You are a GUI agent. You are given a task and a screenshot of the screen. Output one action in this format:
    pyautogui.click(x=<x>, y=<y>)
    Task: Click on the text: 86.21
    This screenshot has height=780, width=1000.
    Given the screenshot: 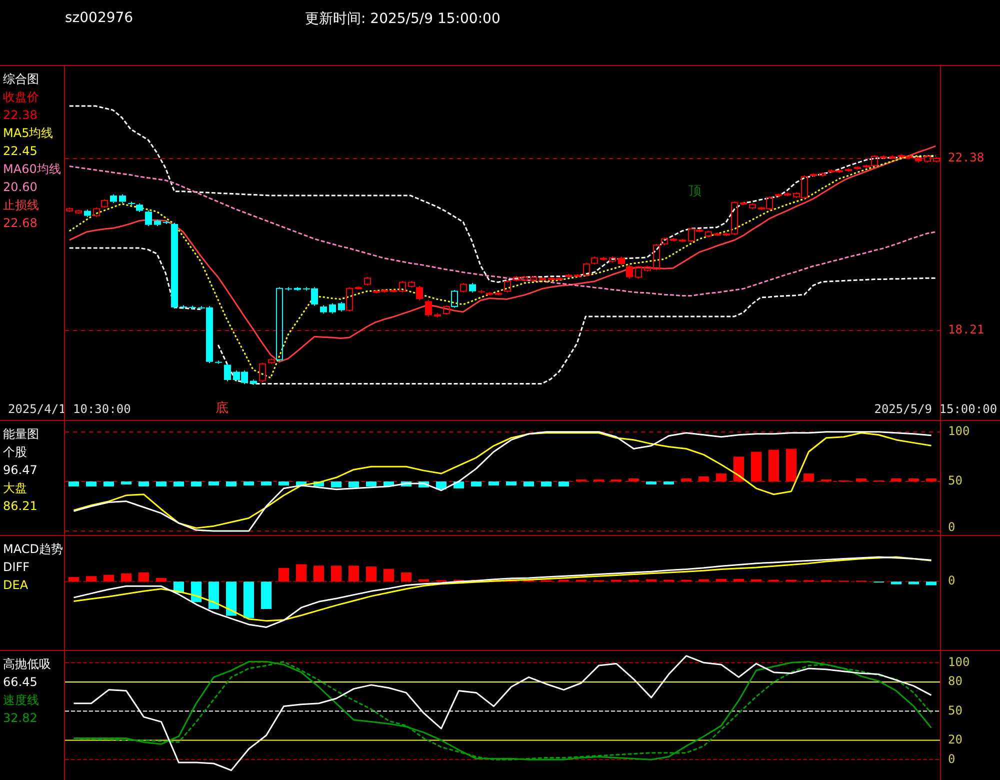 What is the action you would take?
    pyautogui.click(x=20, y=506)
    